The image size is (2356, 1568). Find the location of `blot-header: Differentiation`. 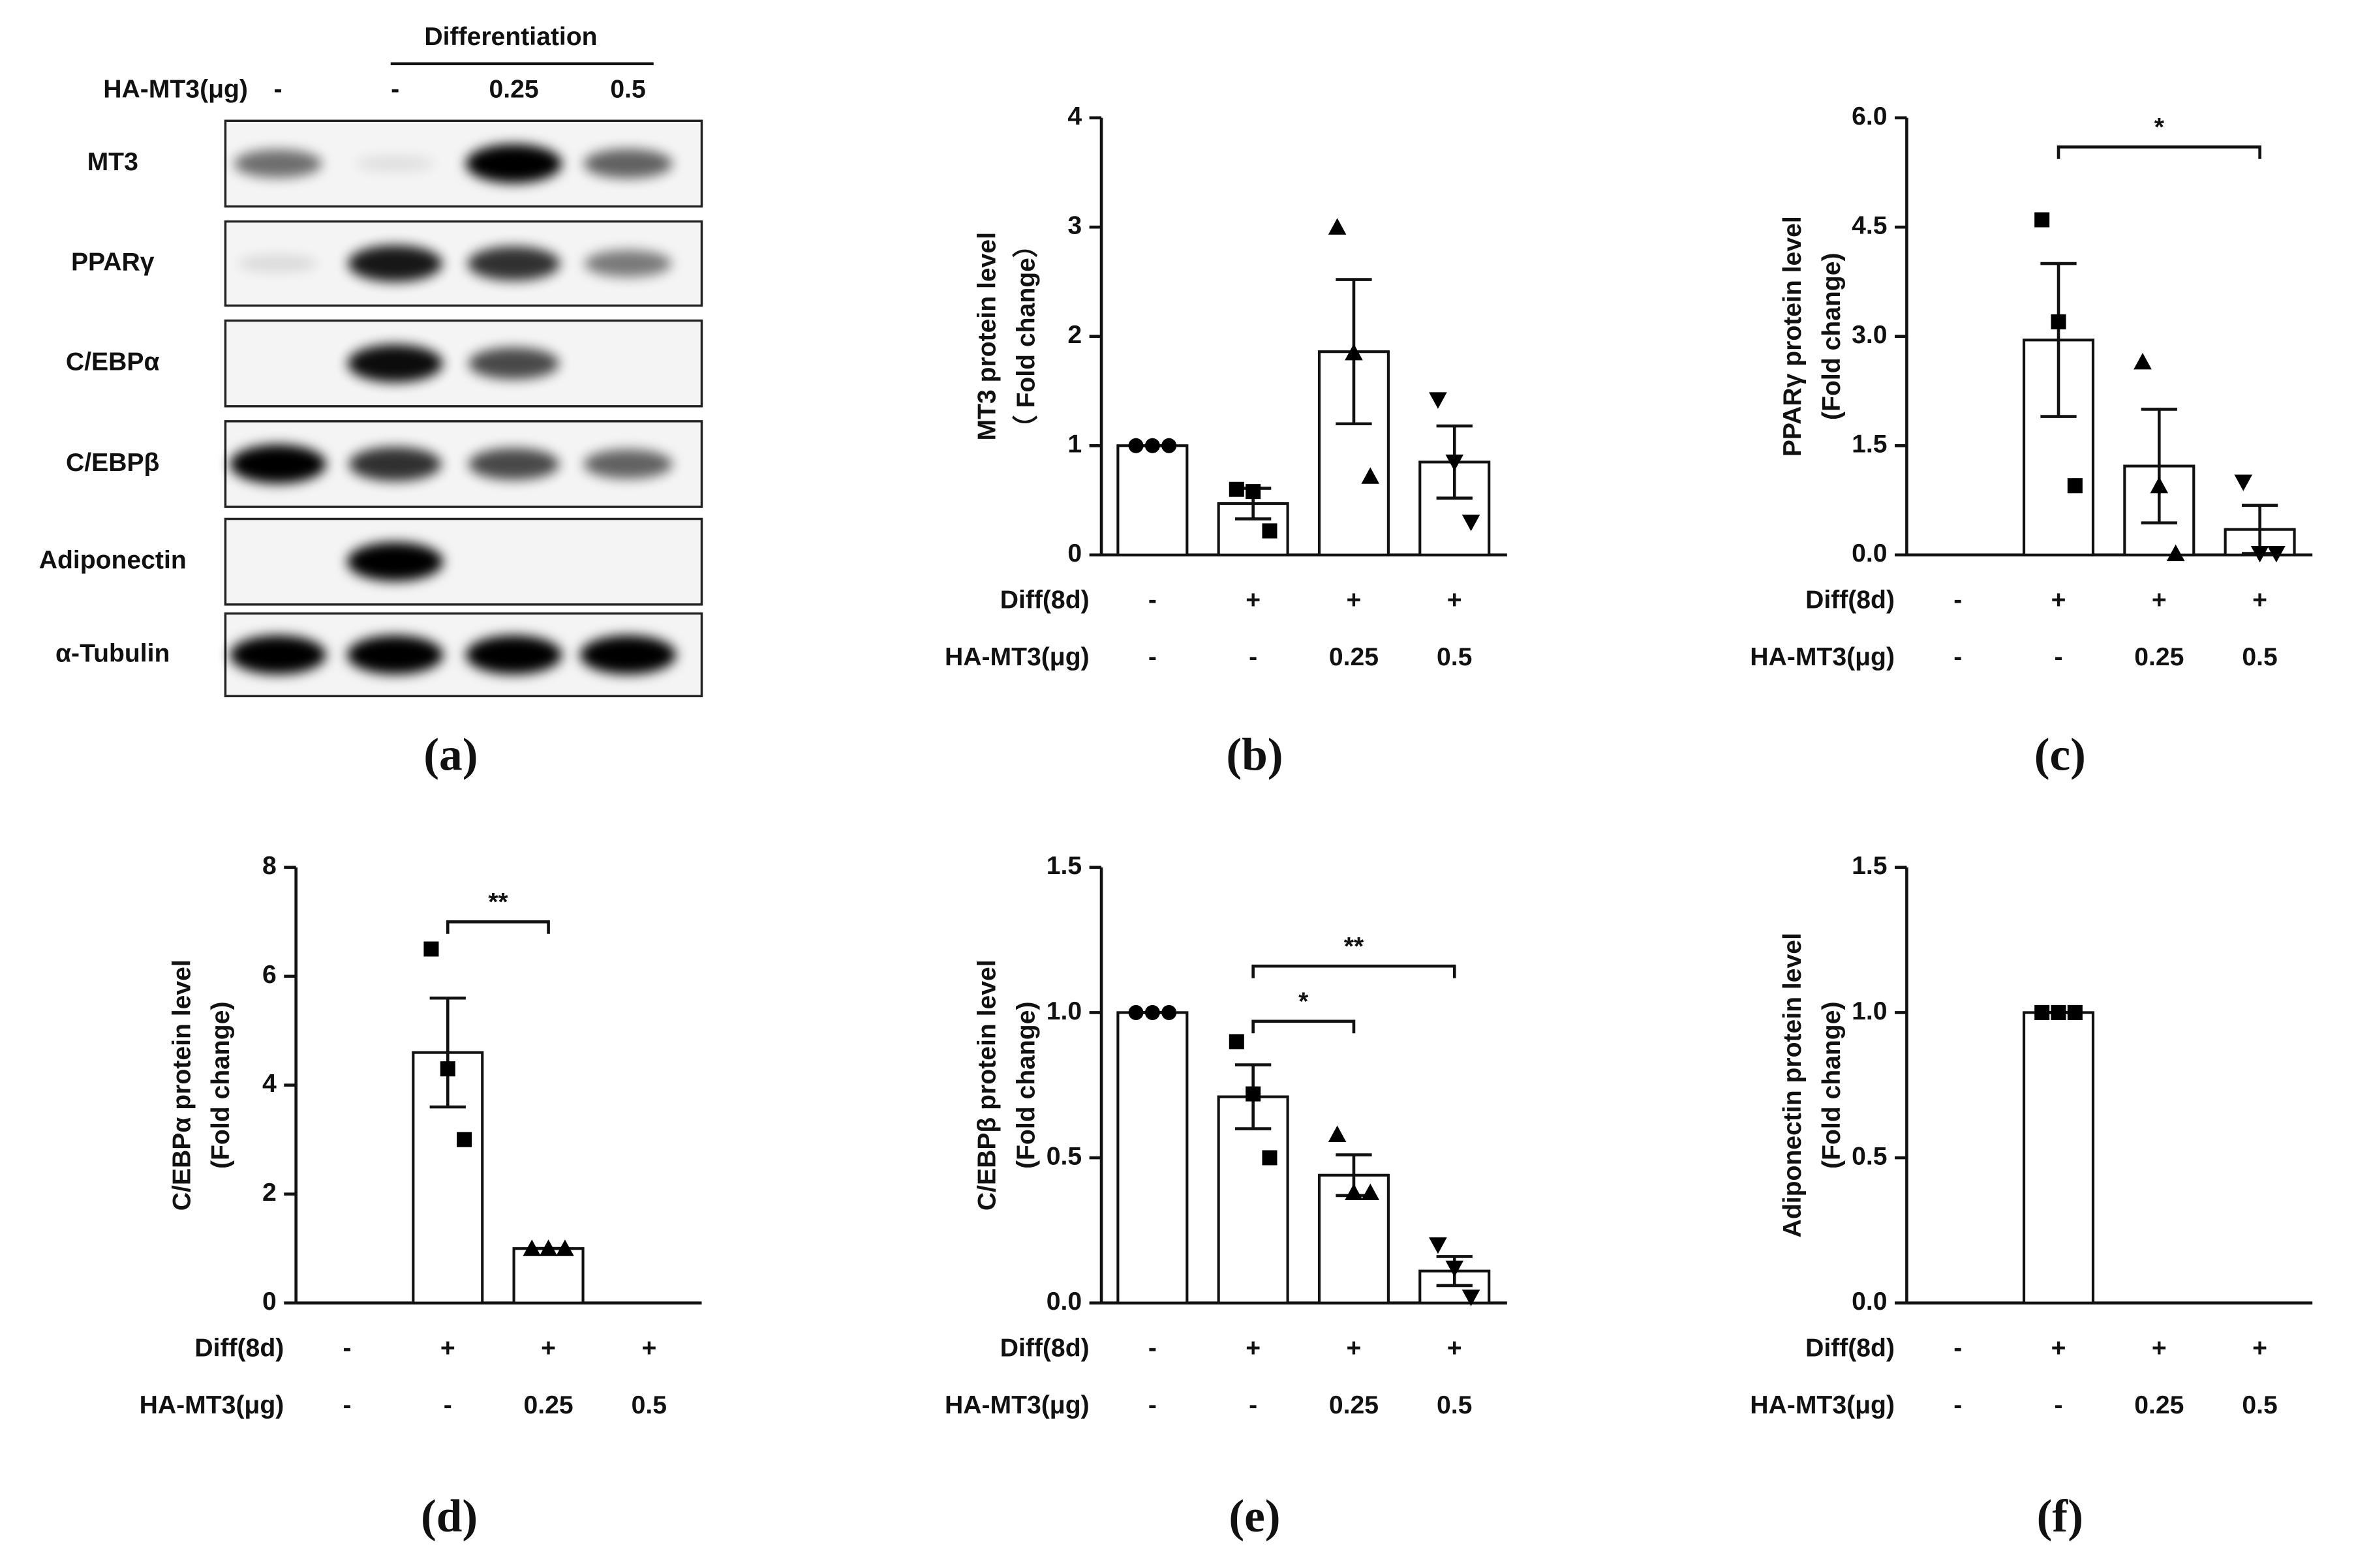

blot-header: Differentiation is located at coordinates (510, 37).